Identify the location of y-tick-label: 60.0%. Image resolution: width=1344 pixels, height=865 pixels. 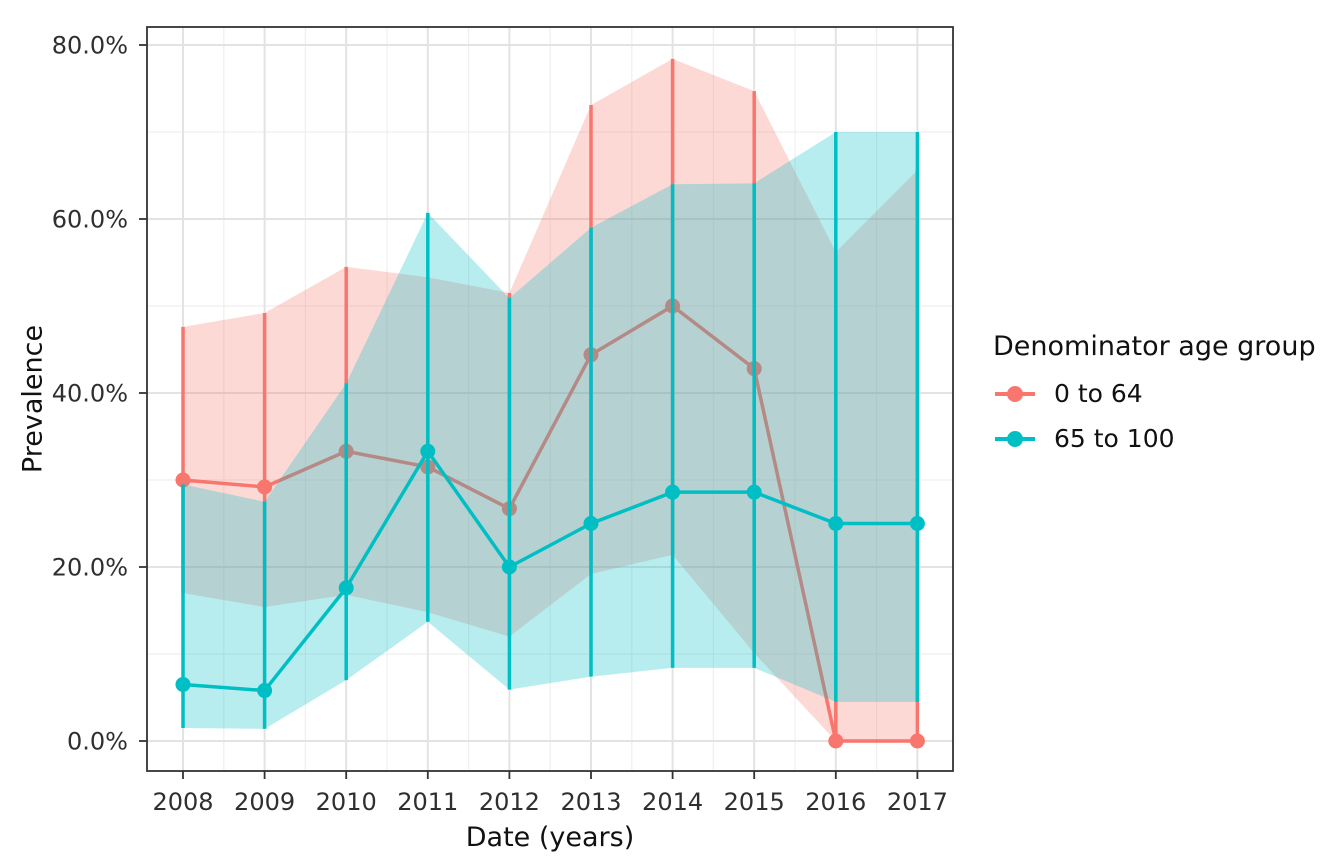
(90, 220).